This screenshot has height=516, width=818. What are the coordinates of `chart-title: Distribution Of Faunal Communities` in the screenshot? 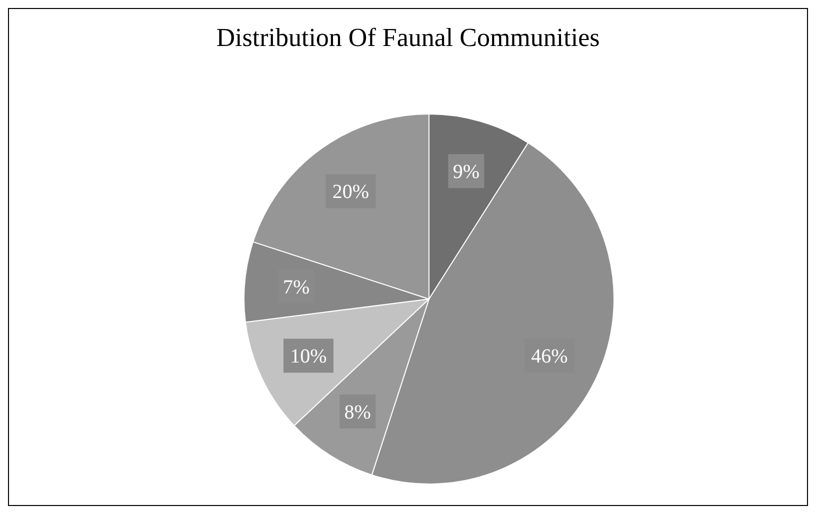 It's located at (408, 38).